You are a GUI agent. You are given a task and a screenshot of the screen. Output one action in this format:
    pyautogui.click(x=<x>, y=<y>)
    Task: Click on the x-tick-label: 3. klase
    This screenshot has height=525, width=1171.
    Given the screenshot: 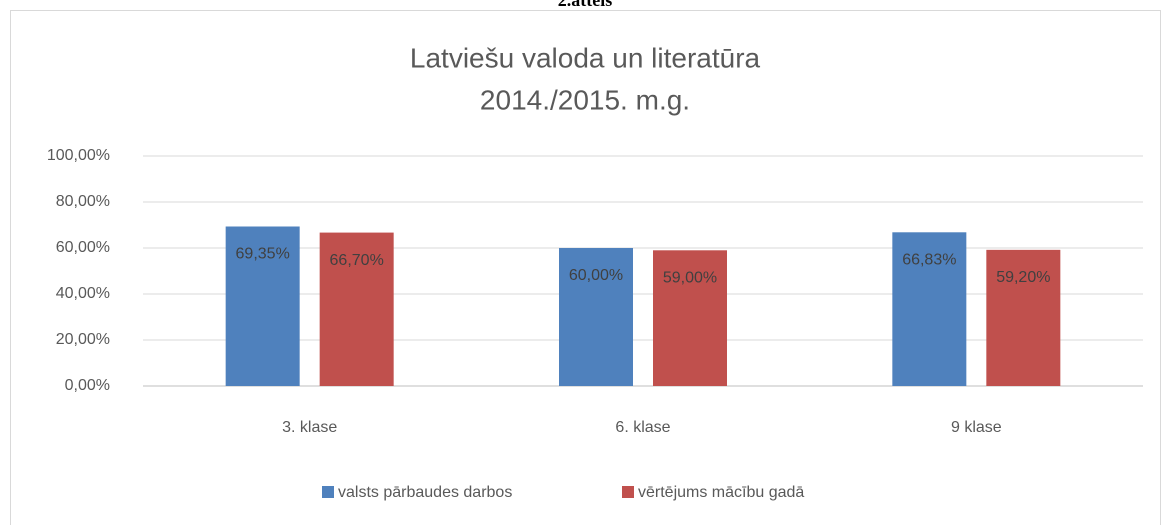 What is the action you would take?
    pyautogui.click(x=309, y=427)
    